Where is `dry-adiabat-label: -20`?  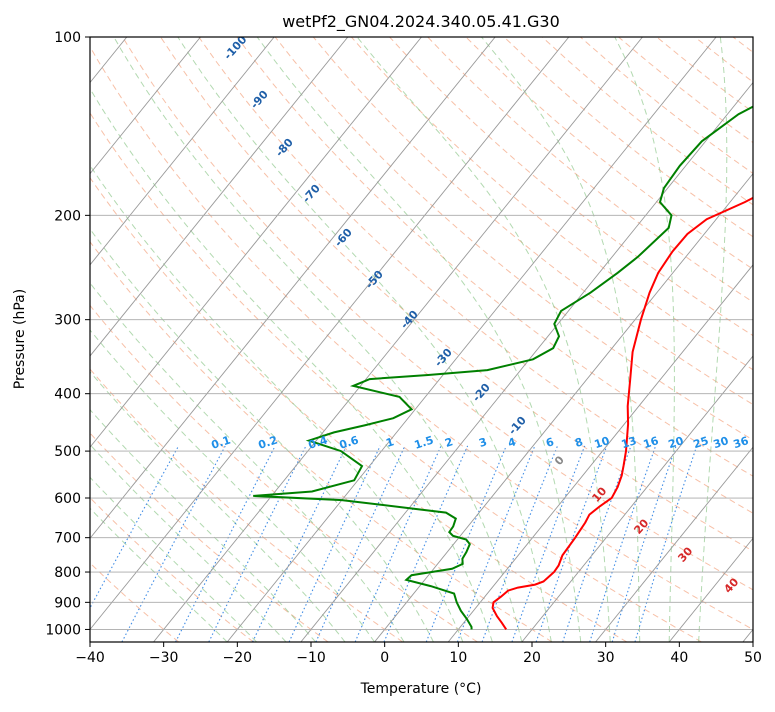
dry-adiabat-label: -20 is located at coordinates (481, 393).